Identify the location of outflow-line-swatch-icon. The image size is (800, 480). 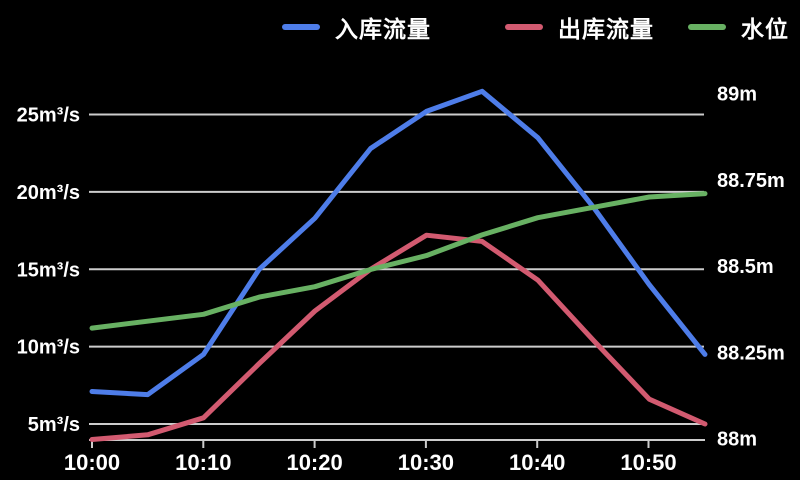
(524, 27).